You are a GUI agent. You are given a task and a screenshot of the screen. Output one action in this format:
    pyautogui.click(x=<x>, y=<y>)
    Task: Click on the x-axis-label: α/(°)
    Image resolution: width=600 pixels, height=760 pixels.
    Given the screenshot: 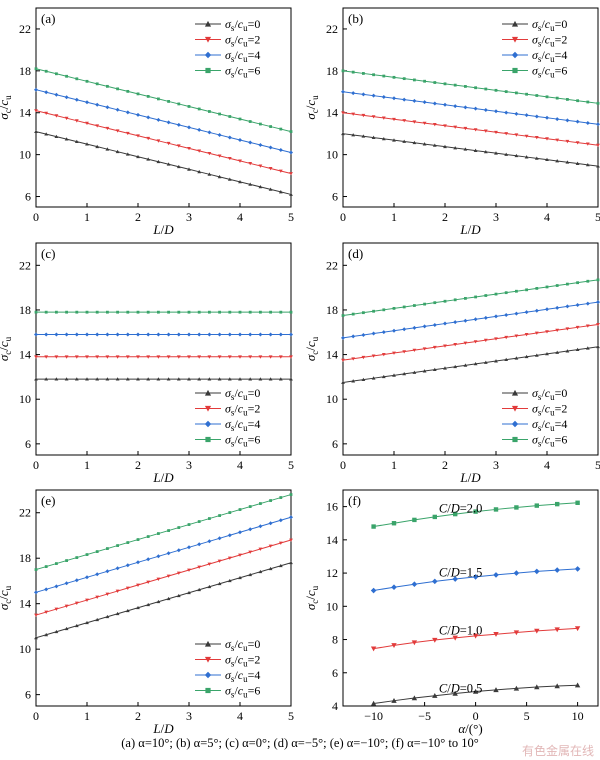 What is the action you would take?
    pyautogui.click(x=470, y=728)
    